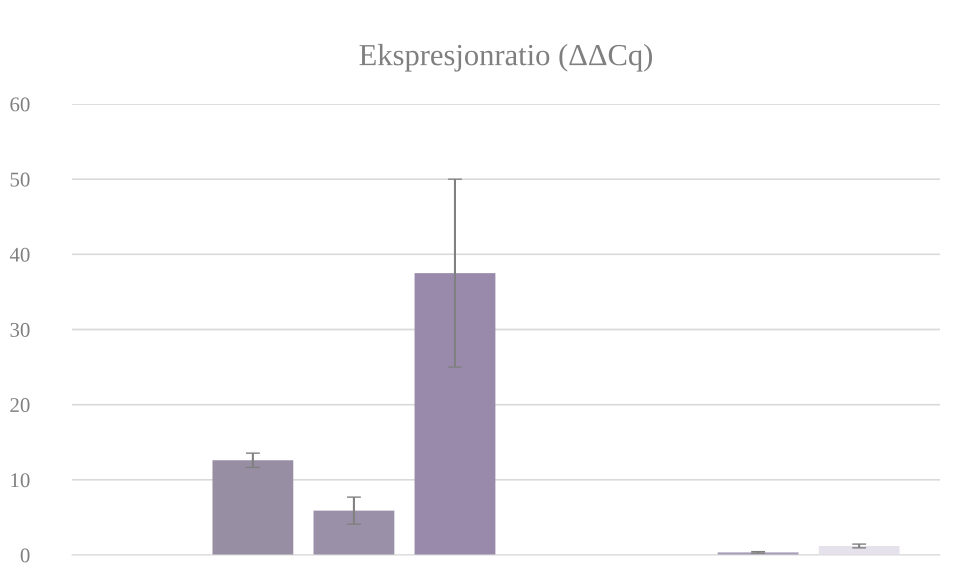  What do you see at coordinates (20, 405) in the screenshot?
I see `y-tick-label: 20` at bounding box center [20, 405].